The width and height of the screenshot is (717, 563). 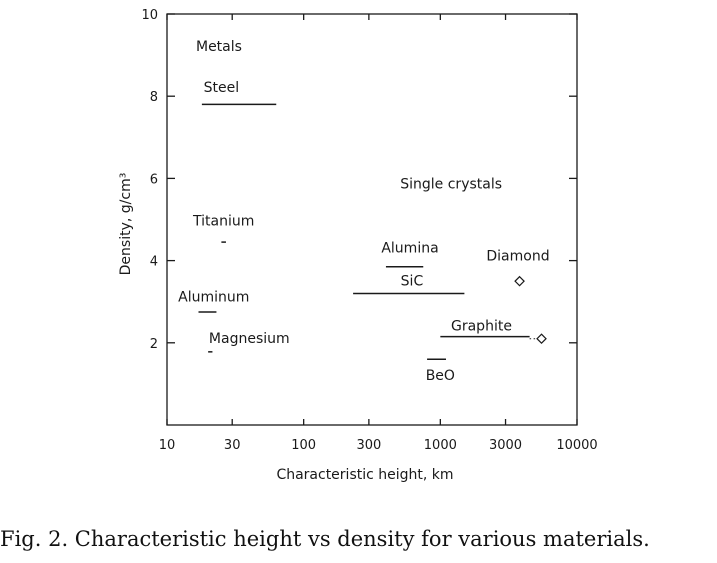 I want to click on x-tick-label: 3000, so click(x=505, y=445).